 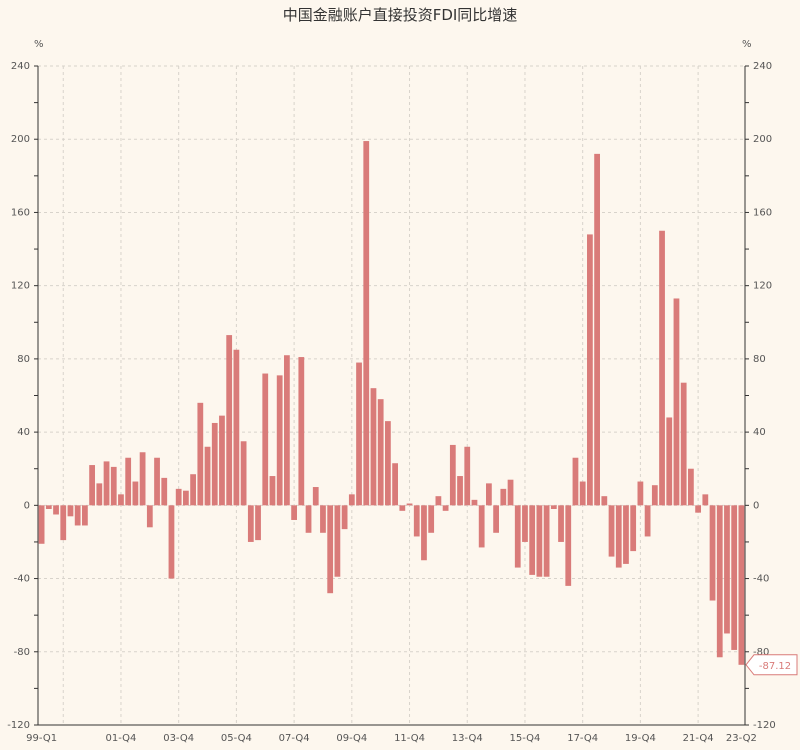 I want to click on x-tick-label: 07-Q4, so click(x=294, y=738).